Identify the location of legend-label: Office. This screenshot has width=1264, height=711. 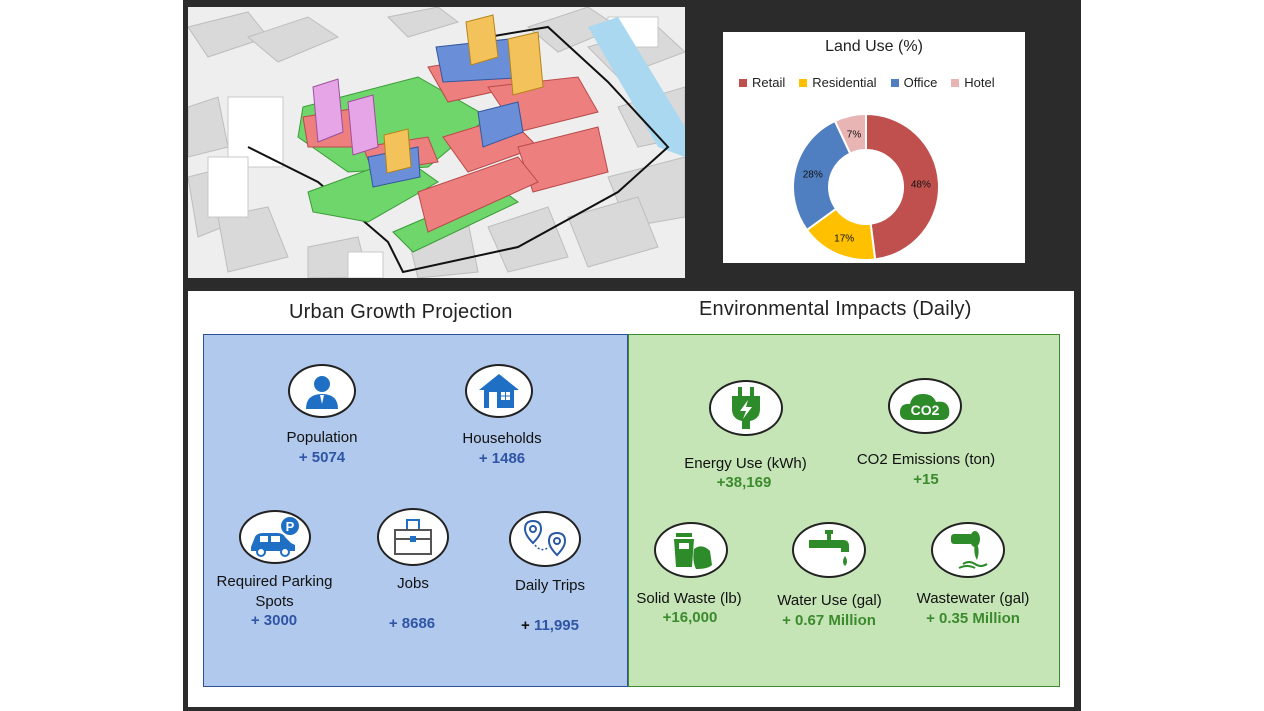
(920, 82).